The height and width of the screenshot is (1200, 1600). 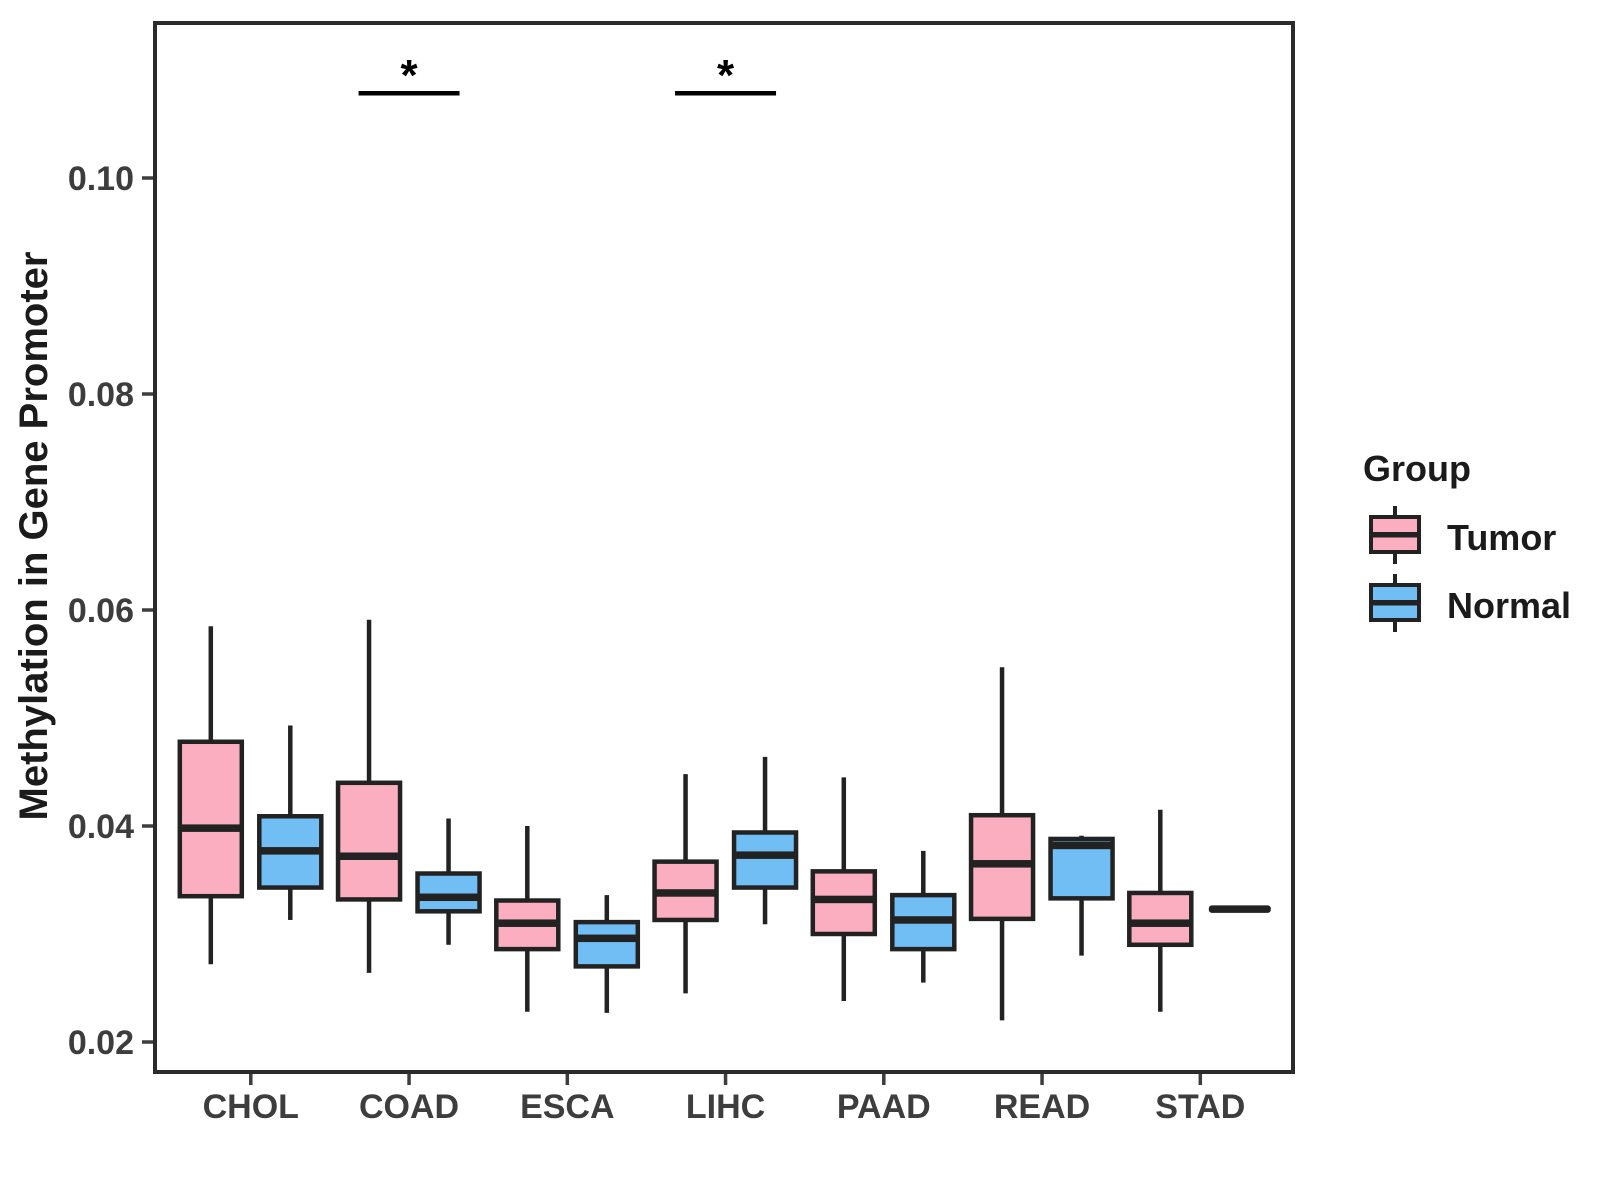 What do you see at coordinates (101, 179) in the screenshot?
I see `y-axis-tick-label: 0.10` at bounding box center [101, 179].